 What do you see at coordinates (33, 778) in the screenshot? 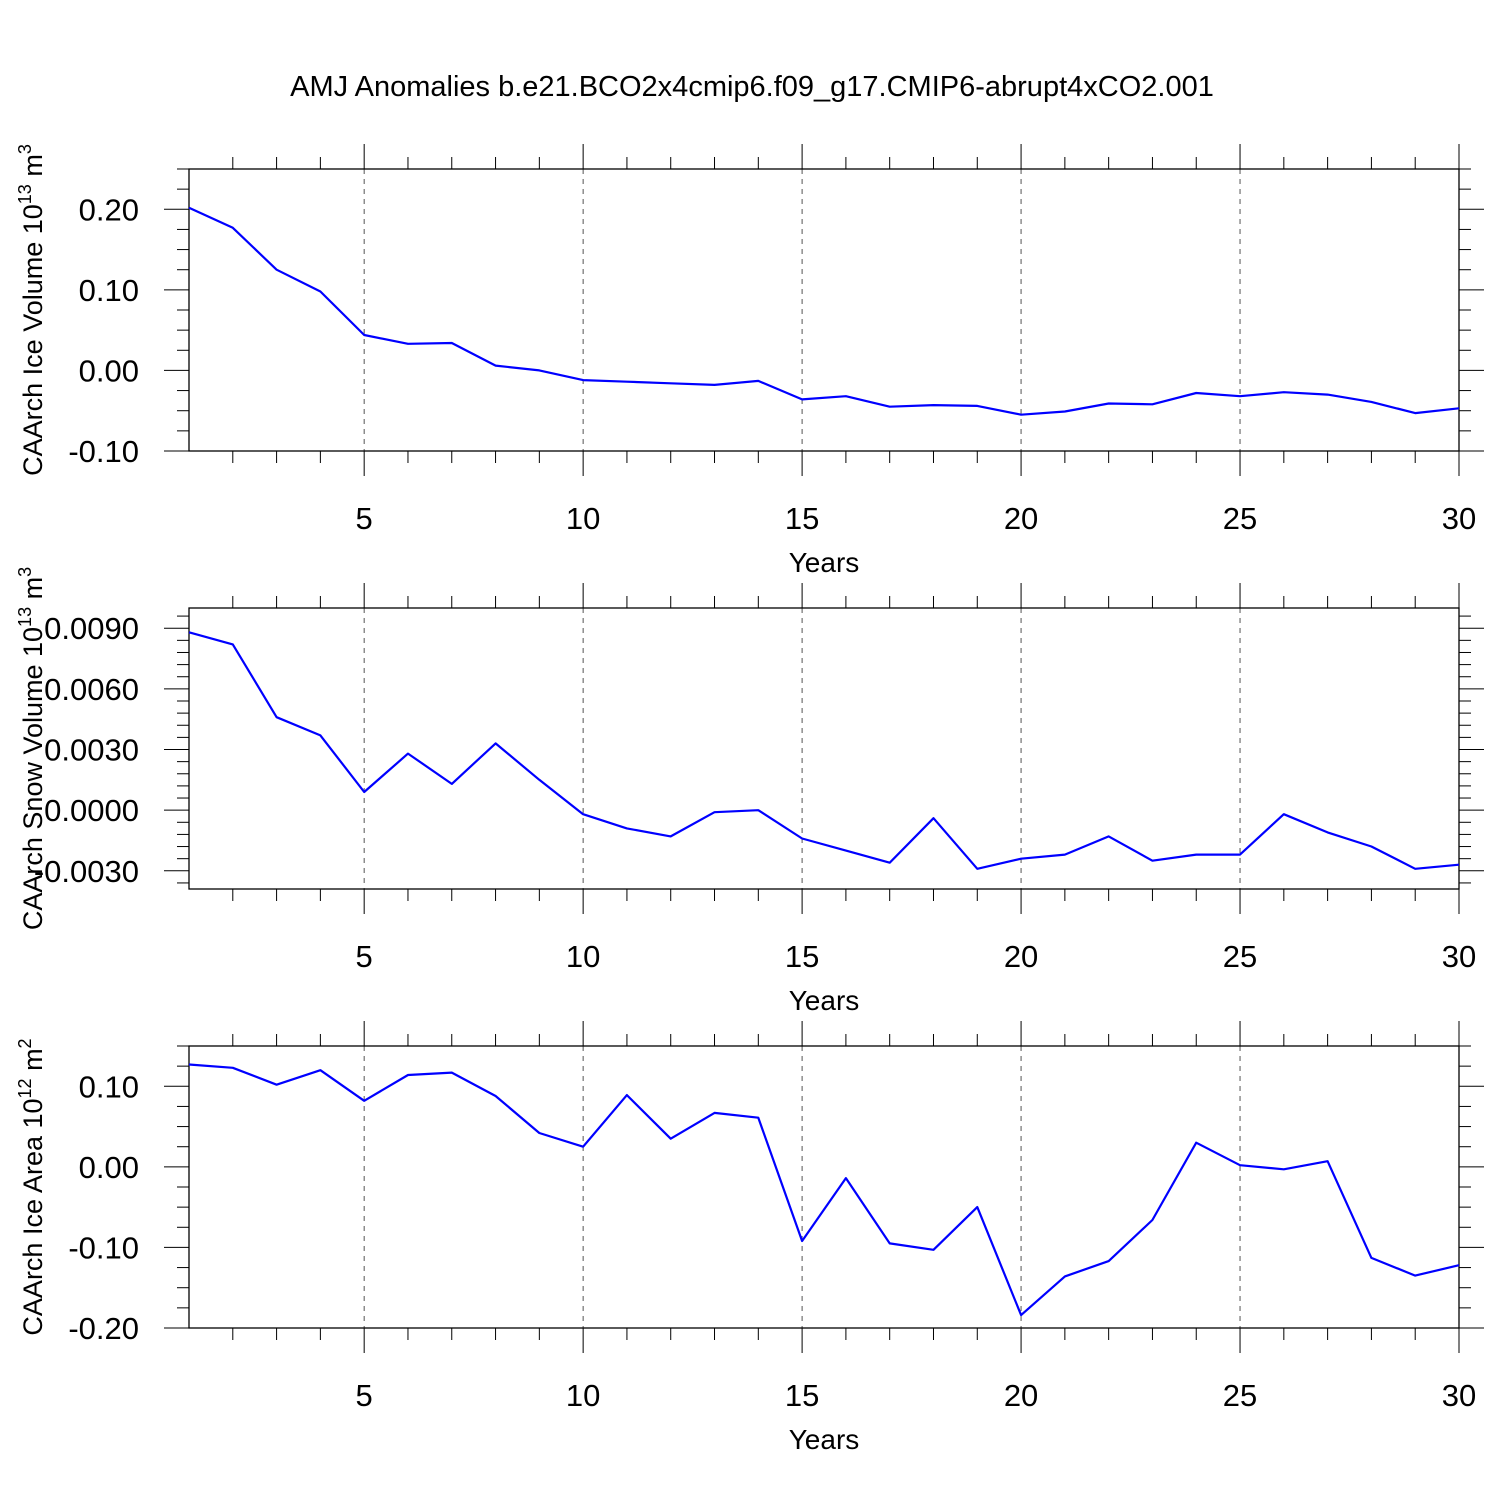
I see `y-axis-label-text: CAArch Snow Volume 10` at bounding box center [33, 778].